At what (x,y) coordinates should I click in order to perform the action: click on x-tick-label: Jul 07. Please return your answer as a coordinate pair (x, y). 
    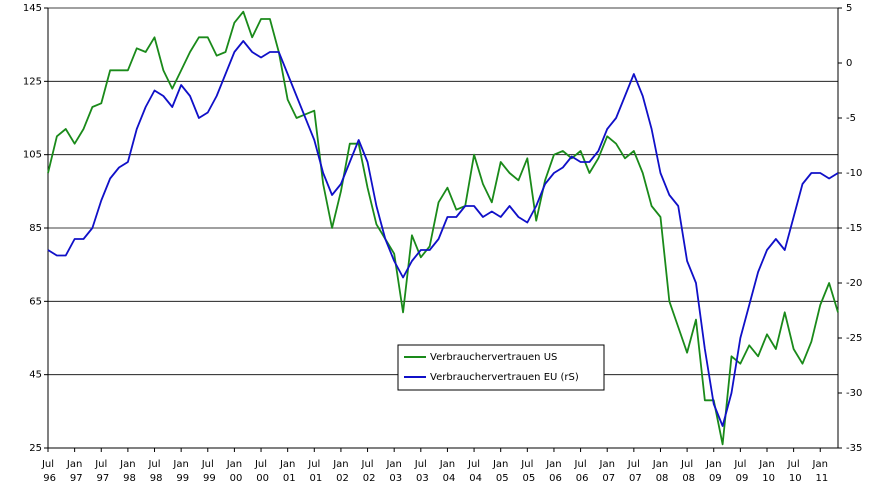
    Looking at the image, I should click on (634, 471).